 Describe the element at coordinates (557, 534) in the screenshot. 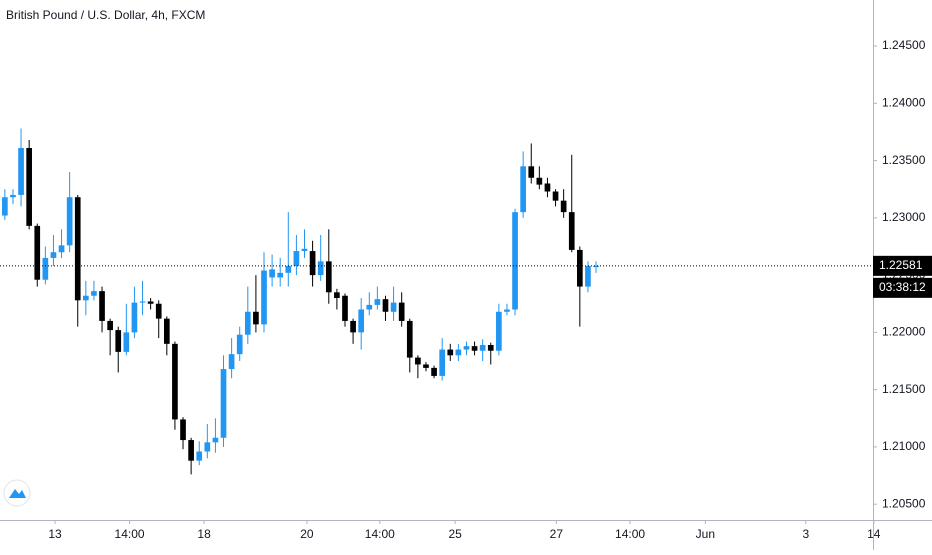

I see `x-tick-label: 27` at that location.